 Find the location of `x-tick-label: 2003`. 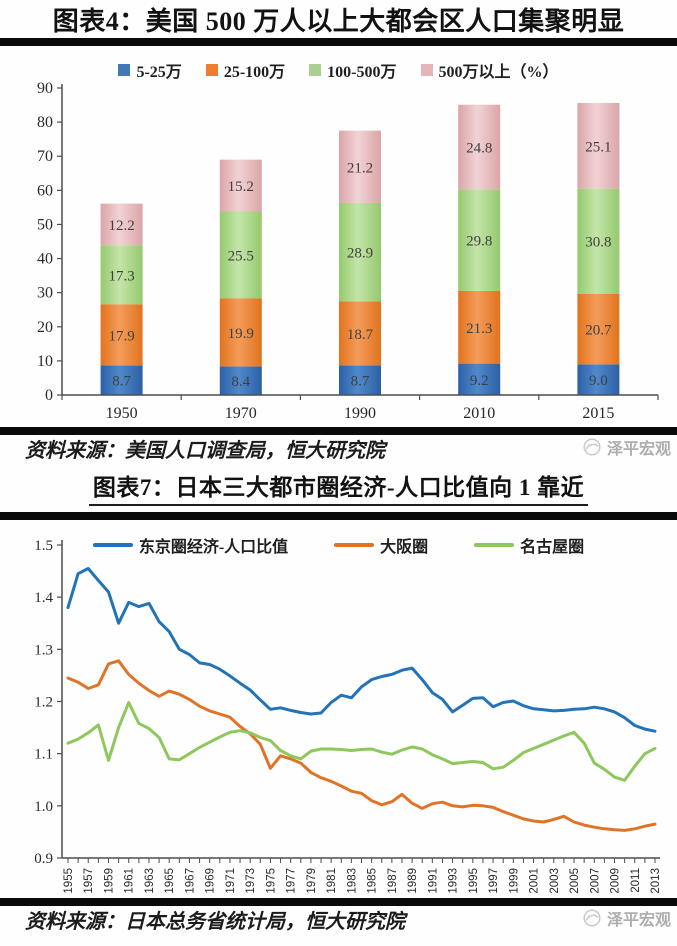

x-tick-label: 2003 is located at coordinates (555, 881).